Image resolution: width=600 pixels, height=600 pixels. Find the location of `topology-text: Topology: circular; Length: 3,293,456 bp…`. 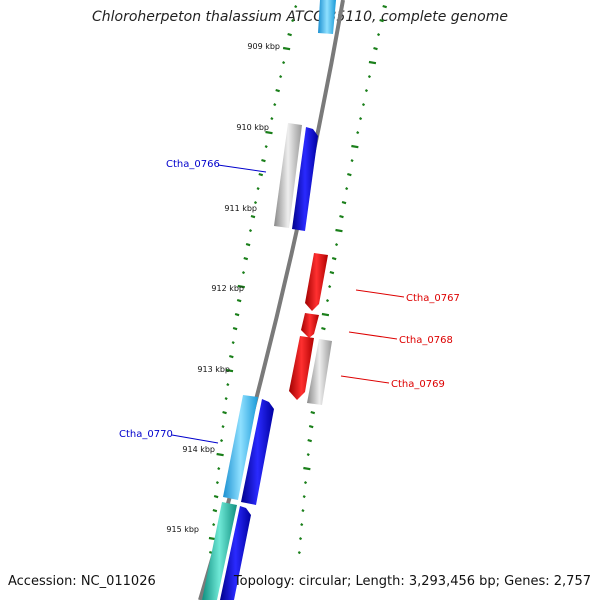

topology-text: Topology: circular; Length: 3,293,456 bp… is located at coordinates (412, 581).